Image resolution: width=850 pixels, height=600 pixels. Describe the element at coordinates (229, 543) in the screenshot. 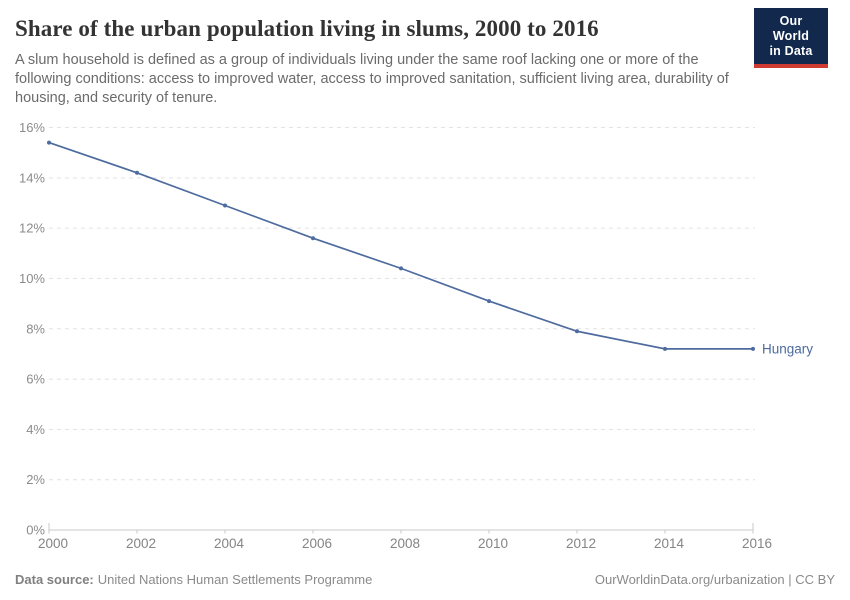

I see `x-axis-tick-label: 2004` at that location.